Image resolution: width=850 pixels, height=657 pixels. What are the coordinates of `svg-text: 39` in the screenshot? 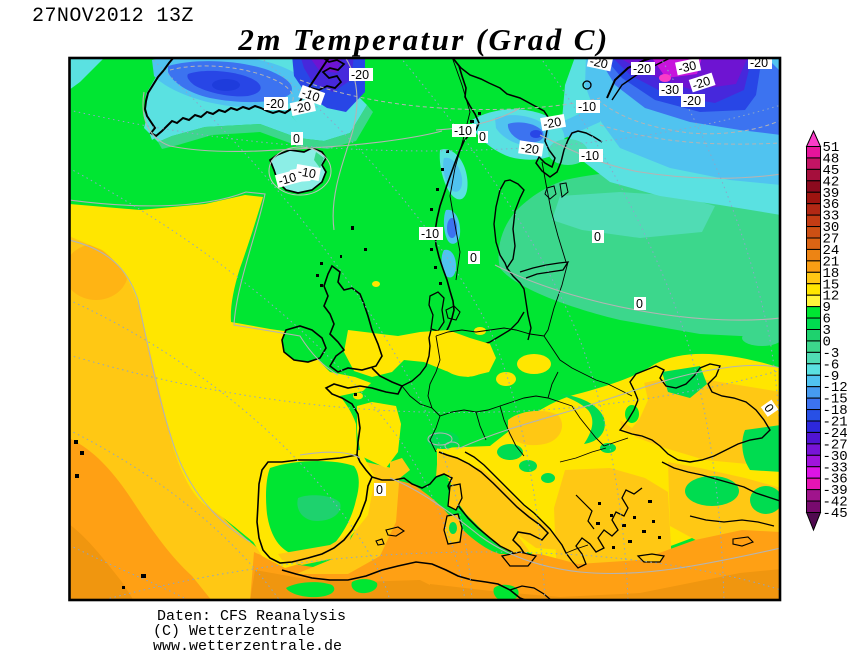 It's located at (831, 194).